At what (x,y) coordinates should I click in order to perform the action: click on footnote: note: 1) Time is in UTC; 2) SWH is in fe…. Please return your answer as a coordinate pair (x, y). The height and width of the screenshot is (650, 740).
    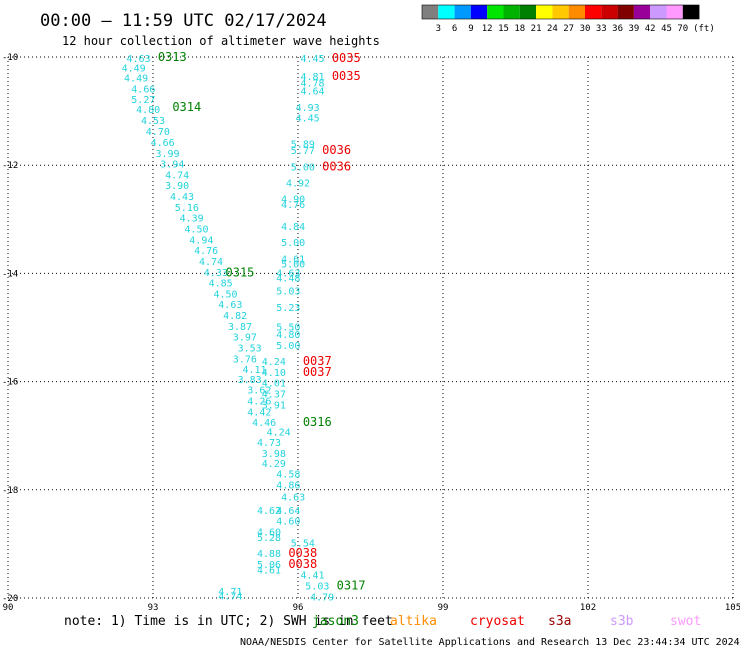
    Looking at the image, I should click on (228, 621).